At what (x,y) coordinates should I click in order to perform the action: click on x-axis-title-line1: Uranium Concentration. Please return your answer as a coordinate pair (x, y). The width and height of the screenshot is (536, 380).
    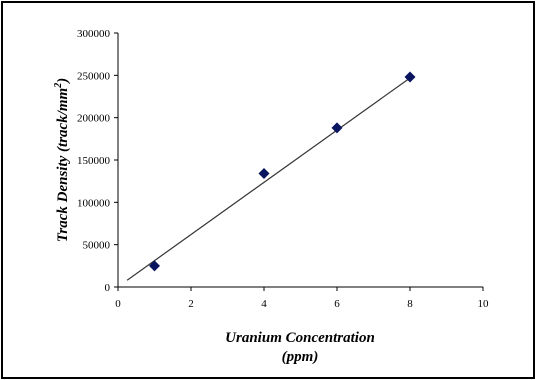
    Looking at the image, I should click on (300, 338).